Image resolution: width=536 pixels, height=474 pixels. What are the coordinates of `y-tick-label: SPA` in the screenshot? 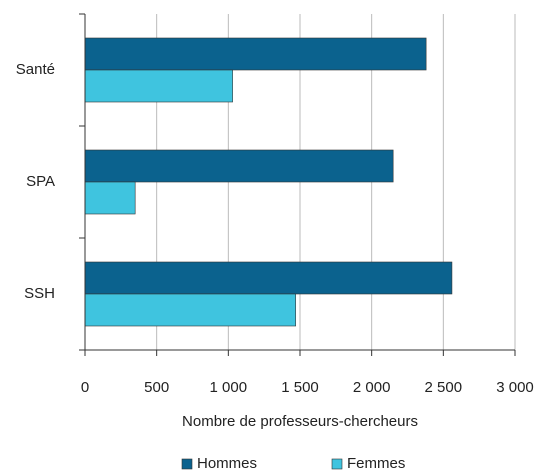 It's located at (40, 181).